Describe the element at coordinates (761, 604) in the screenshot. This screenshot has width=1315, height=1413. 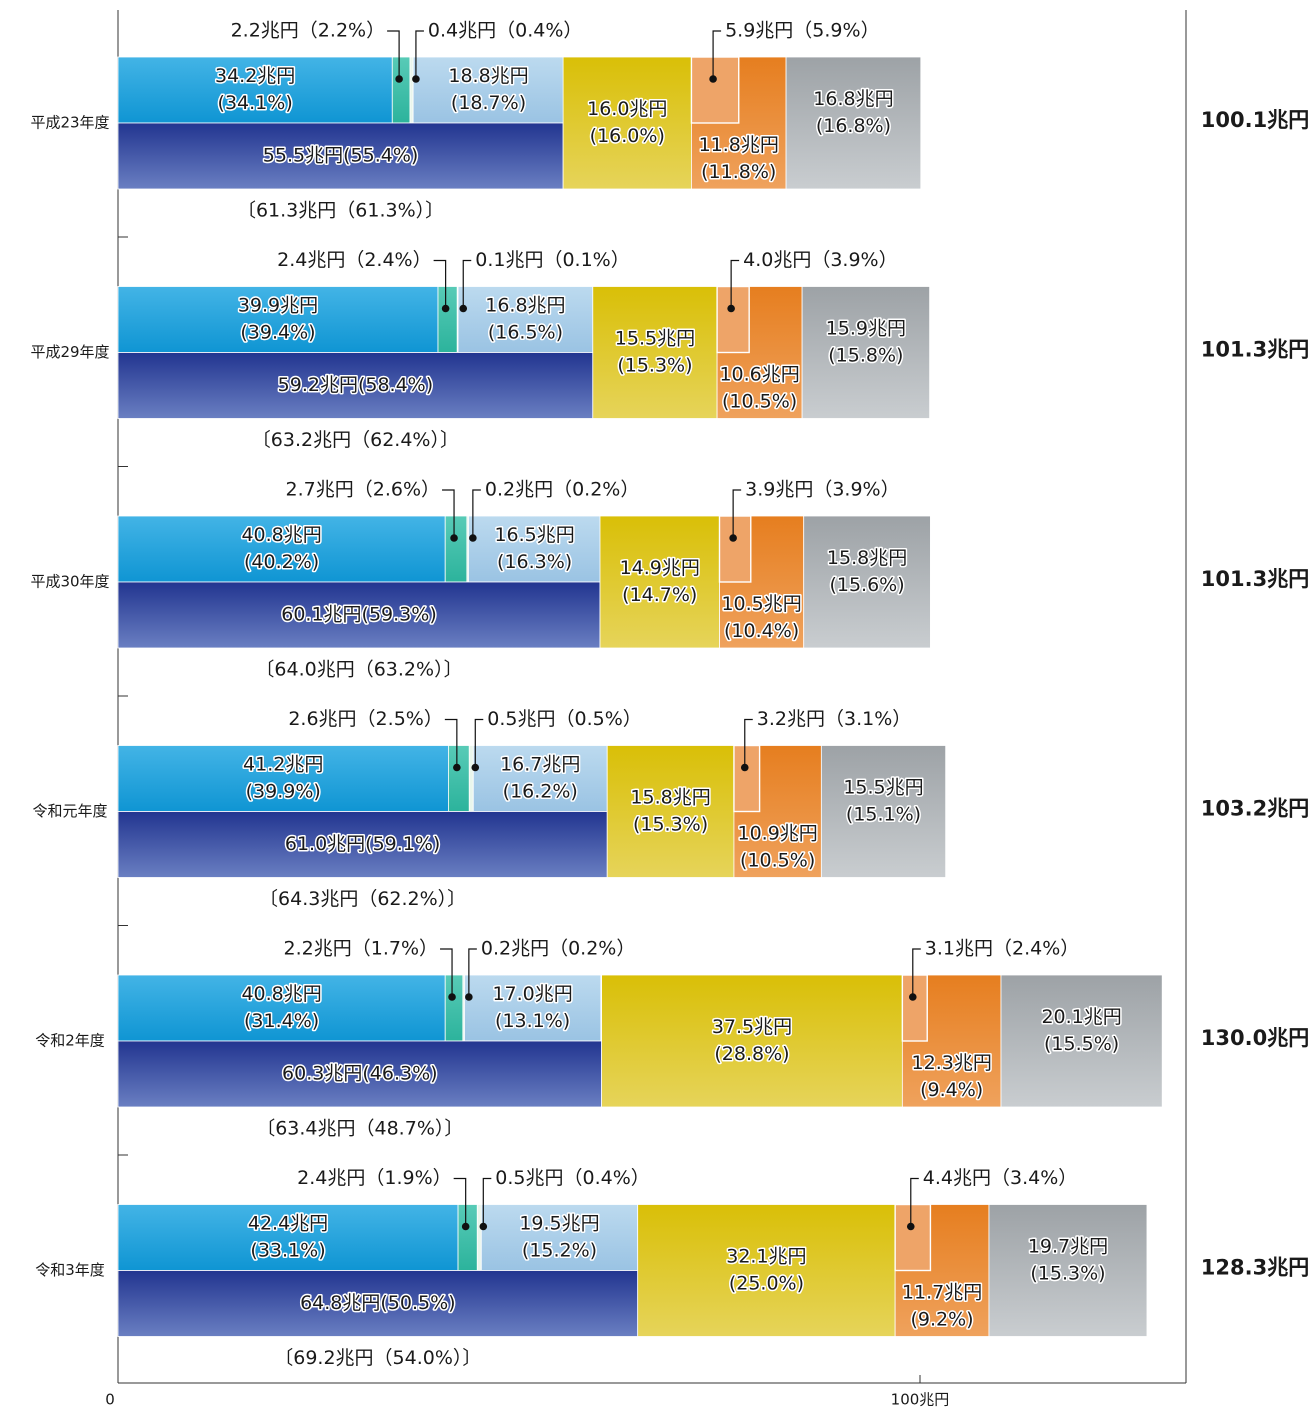
I see `shared-seg-1-label-line-0: 10.5兆円` at that location.